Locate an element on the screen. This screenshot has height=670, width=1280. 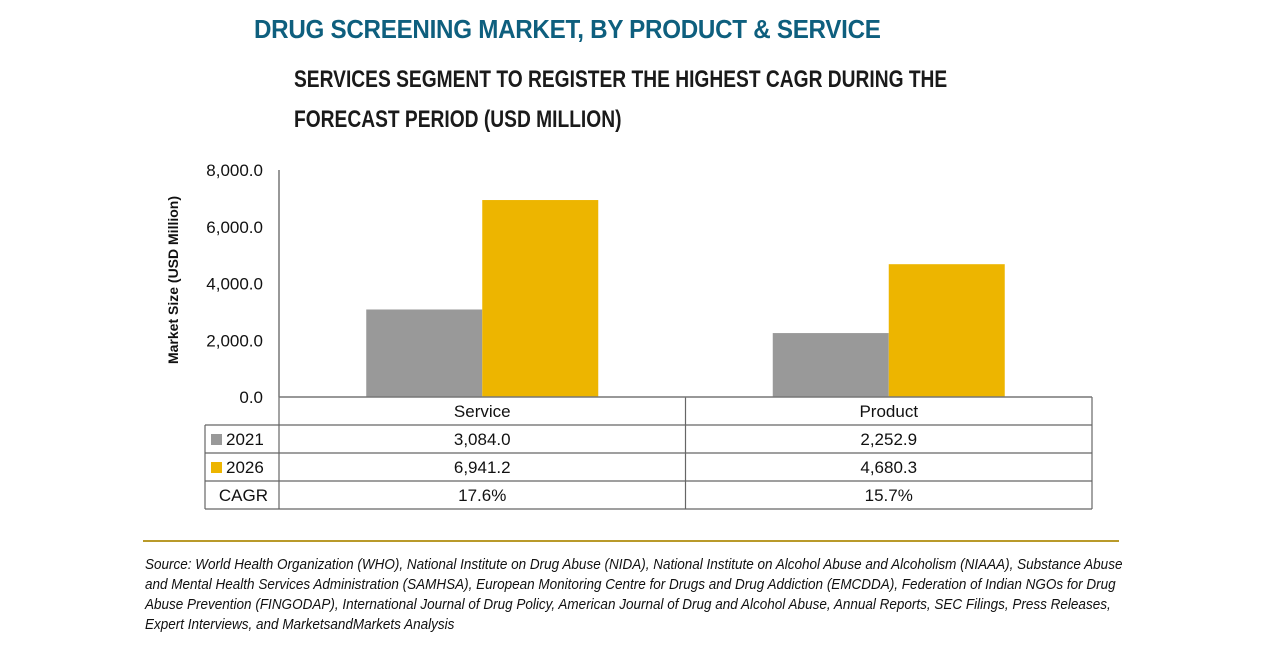
bars is located at coordinates (685, 298).